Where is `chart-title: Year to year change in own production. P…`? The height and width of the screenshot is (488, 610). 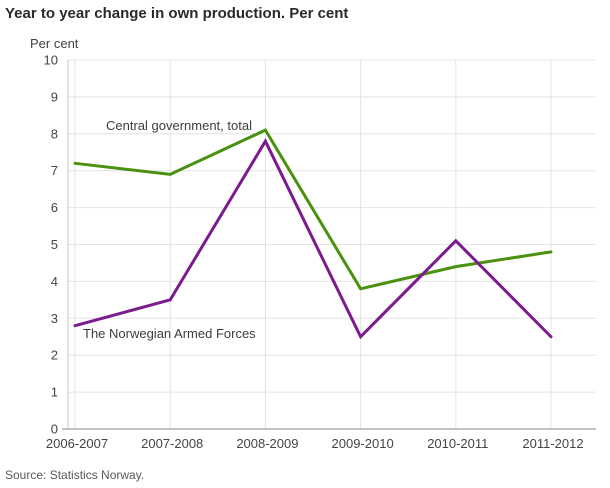 chart-title: Year to year change in own production. P… is located at coordinates (177, 13).